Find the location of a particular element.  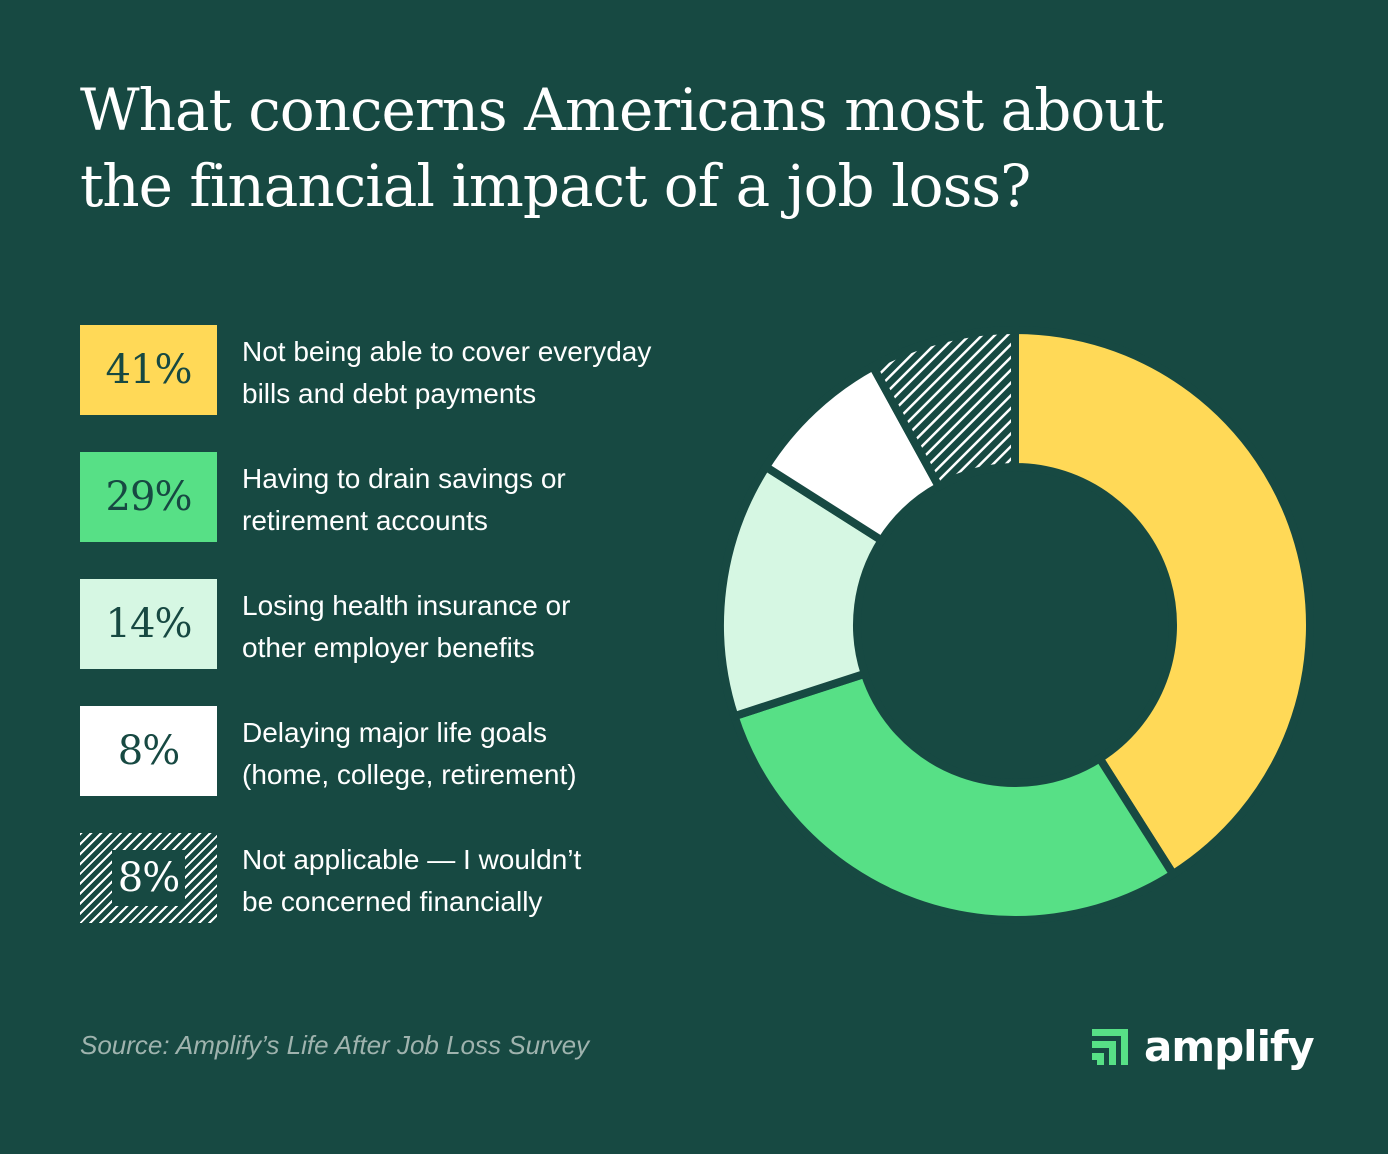

legend-label-health-line1: Losing health insurance or is located at coordinates (406, 605).